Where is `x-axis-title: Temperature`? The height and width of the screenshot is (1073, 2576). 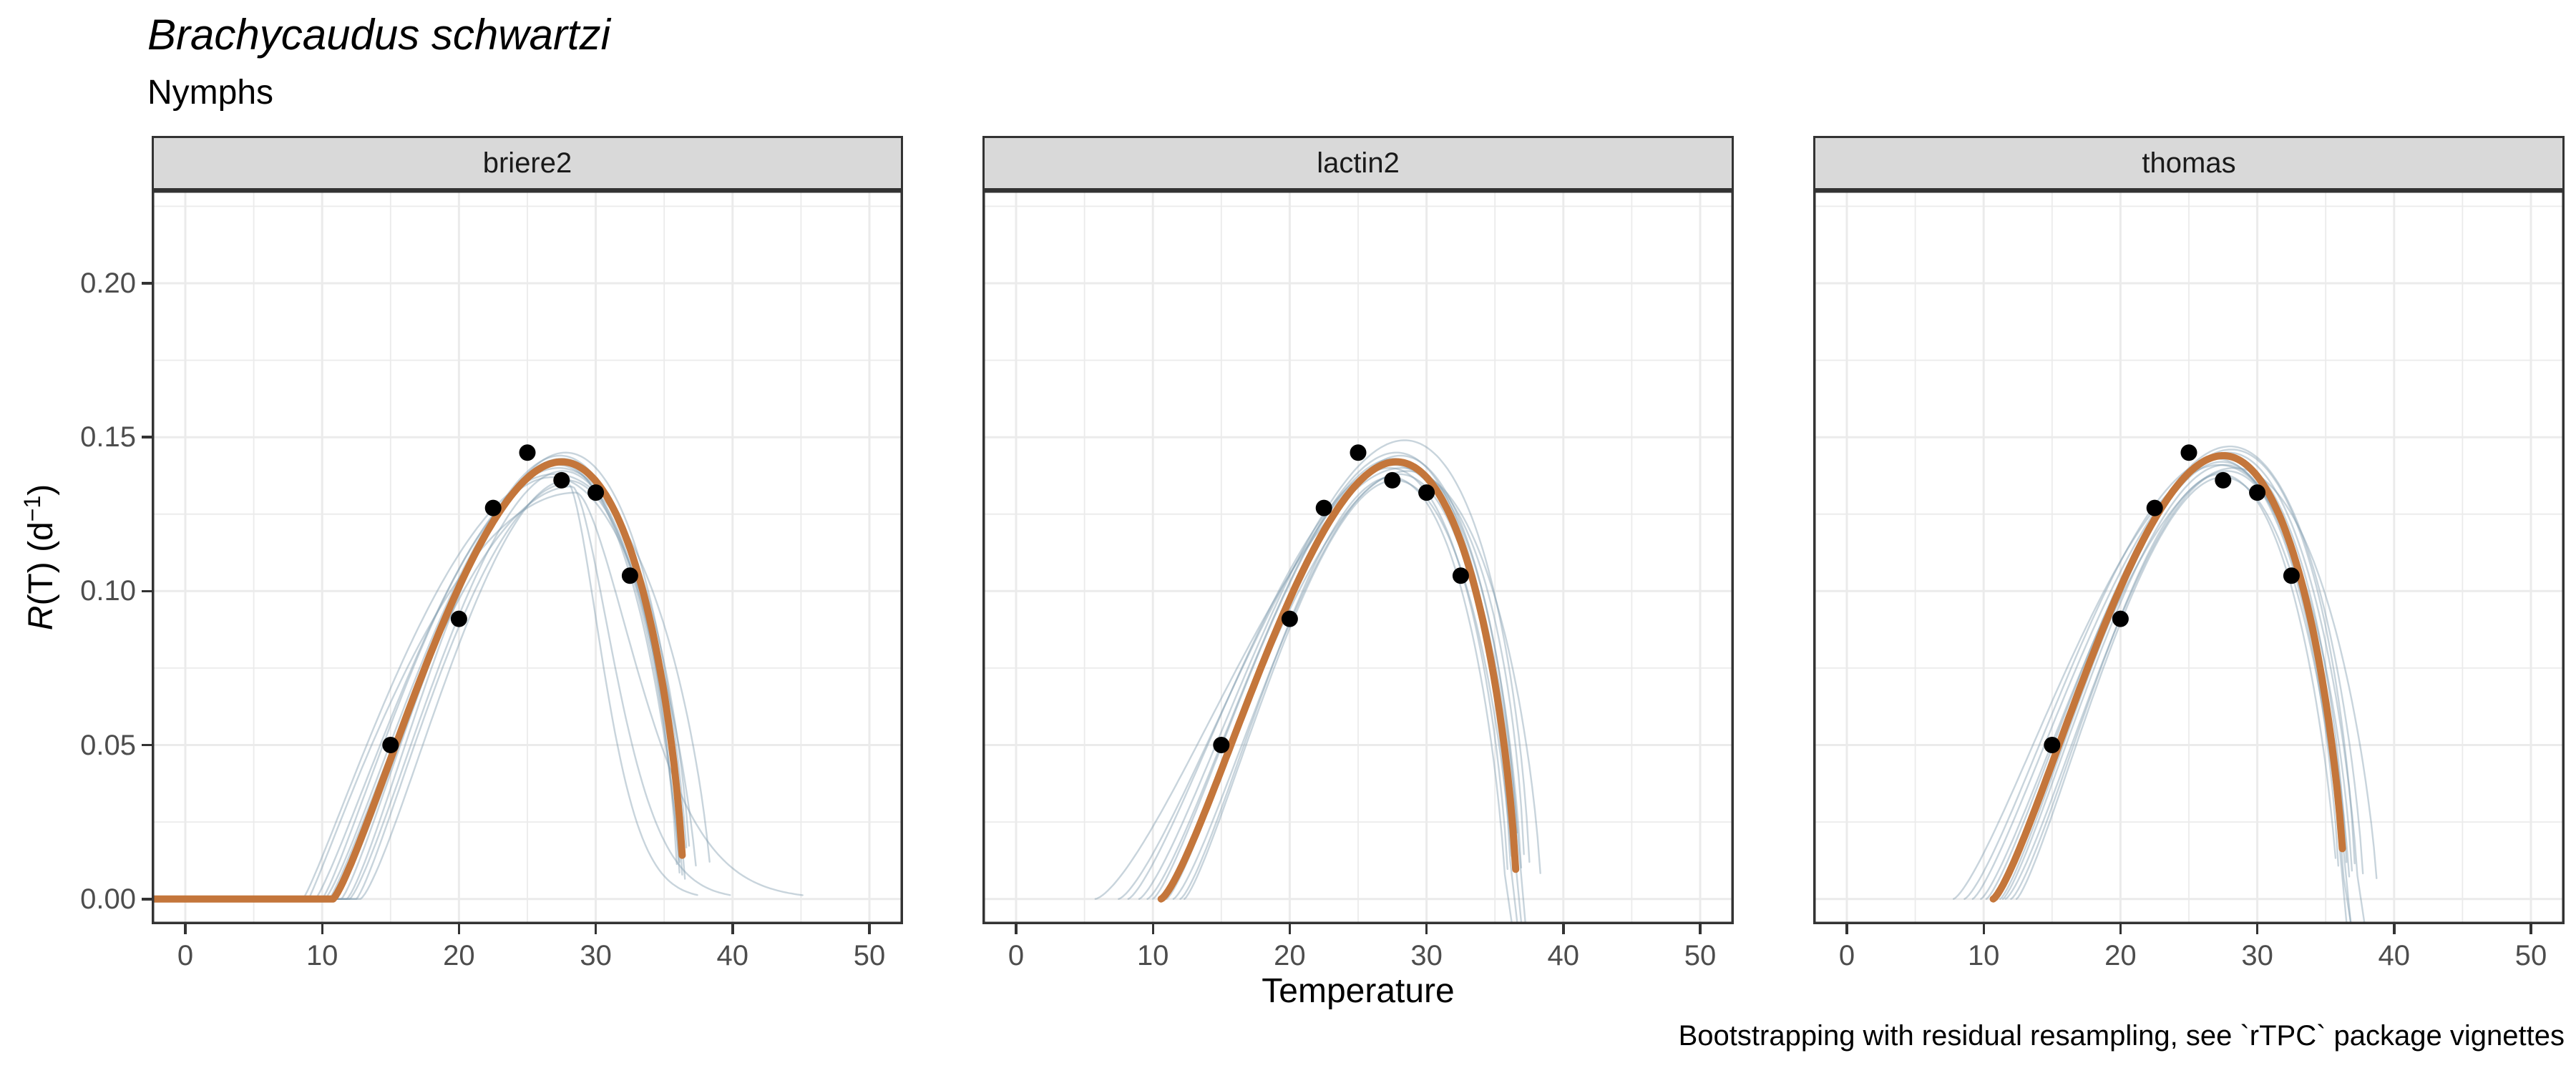 x-axis-title: Temperature is located at coordinates (1358, 991).